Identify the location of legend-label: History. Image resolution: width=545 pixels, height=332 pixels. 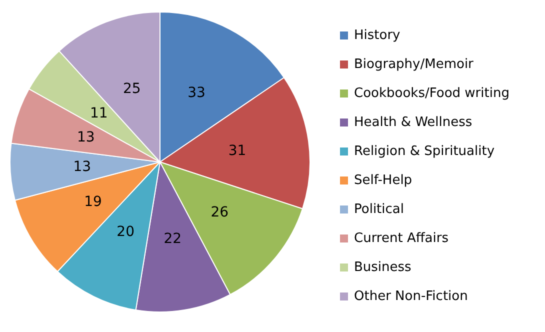
(377, 35).